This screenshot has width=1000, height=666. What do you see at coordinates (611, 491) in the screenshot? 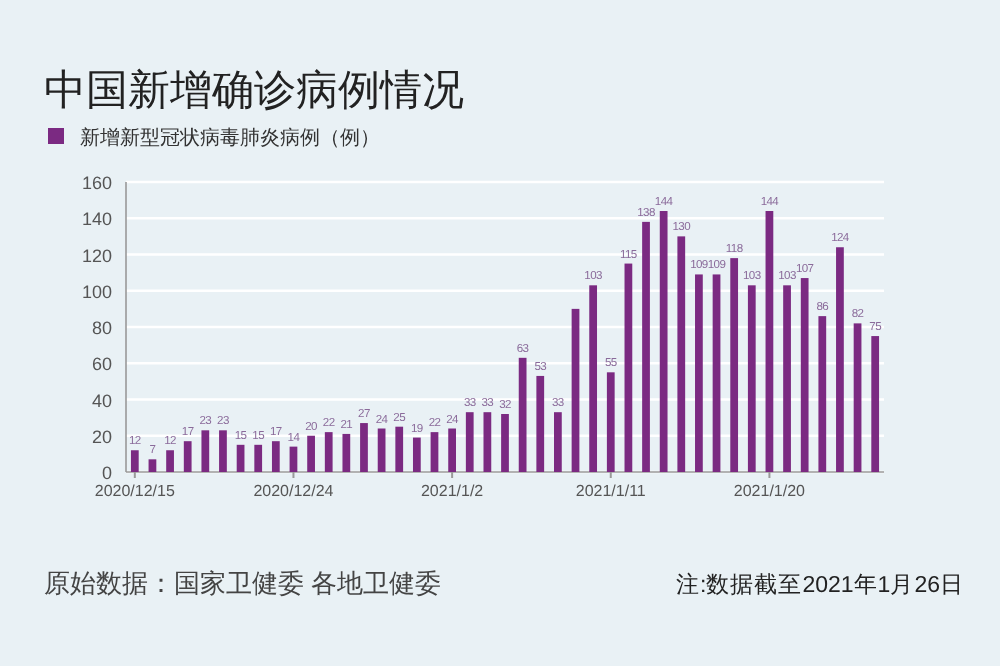
I see `x-tick-label: 2021/1/11` at bounding box center [611, 491].